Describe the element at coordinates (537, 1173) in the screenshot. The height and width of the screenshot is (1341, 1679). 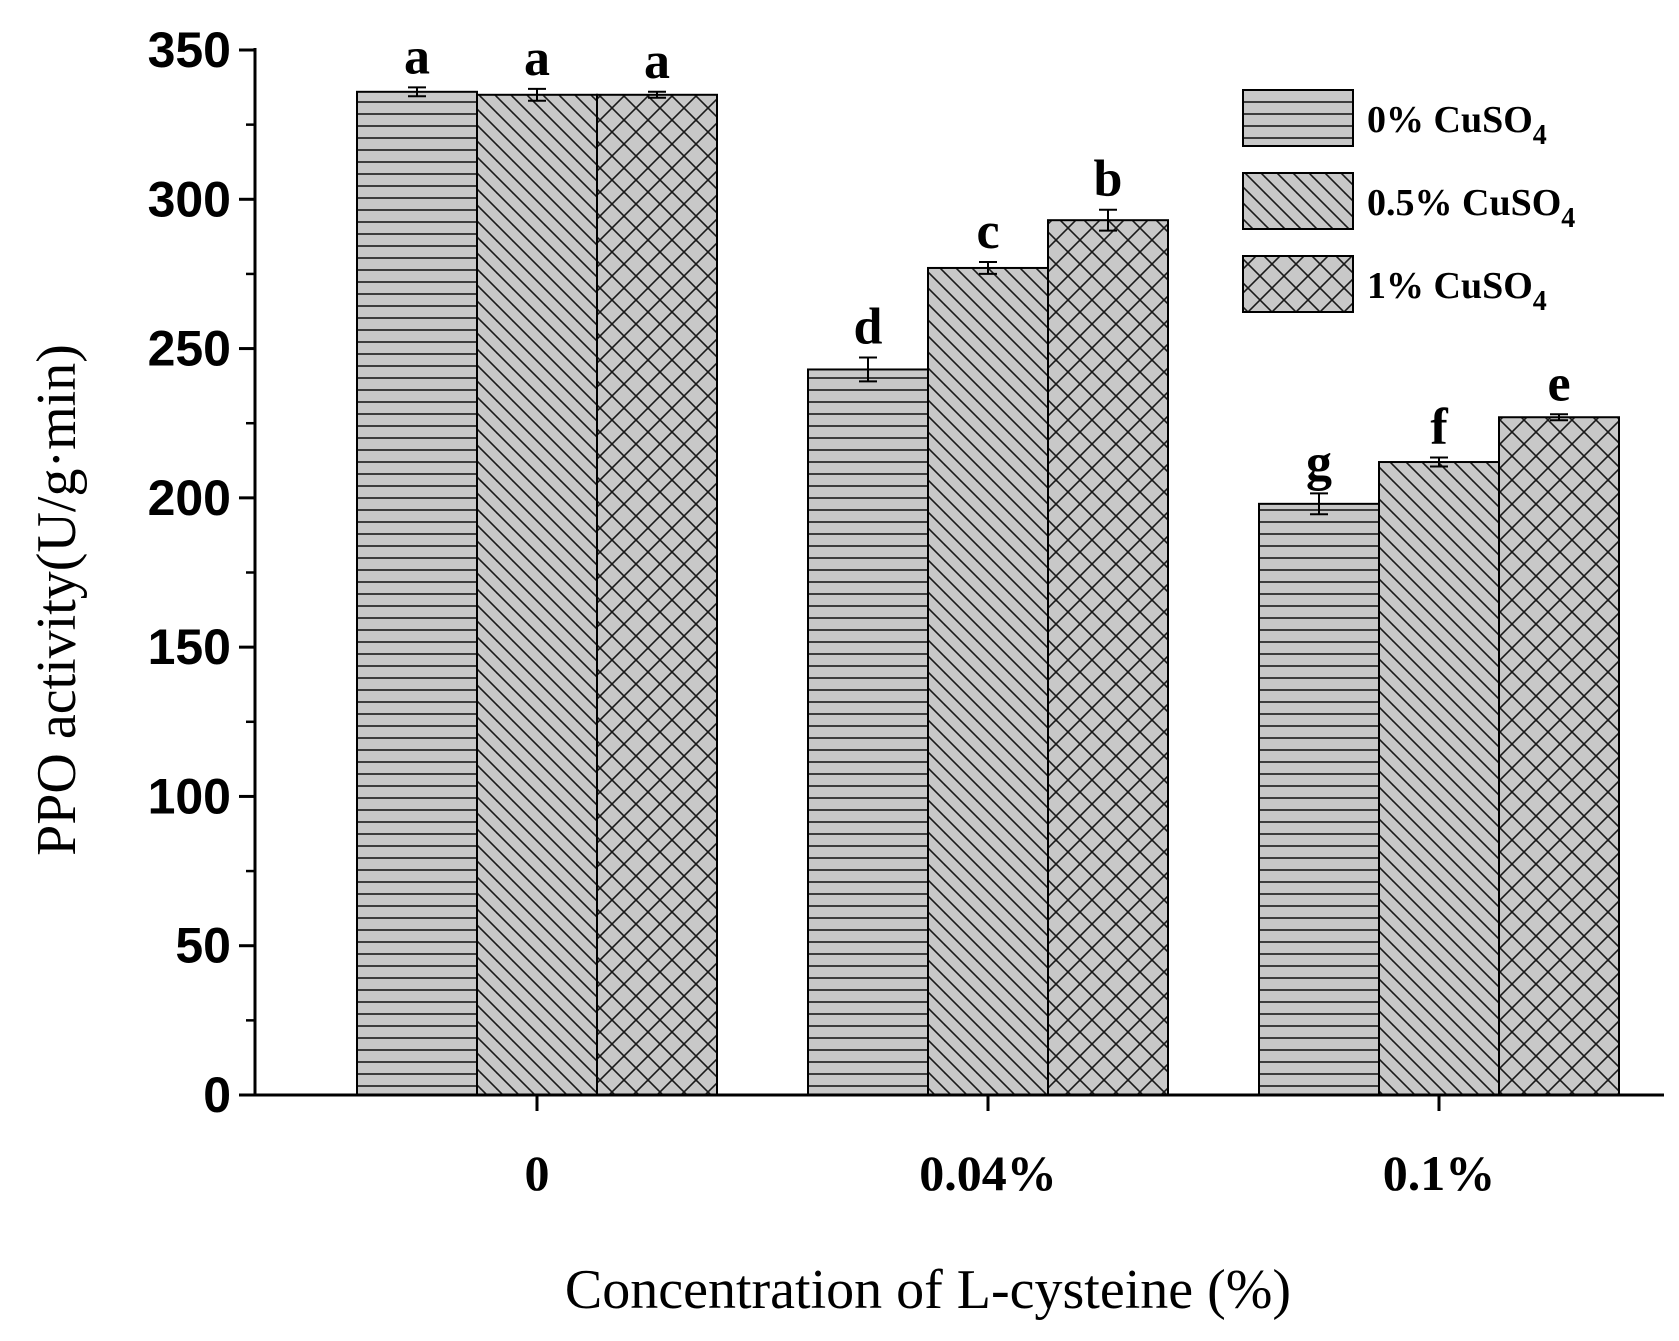
I see `x-tick-label: 0` at that location.